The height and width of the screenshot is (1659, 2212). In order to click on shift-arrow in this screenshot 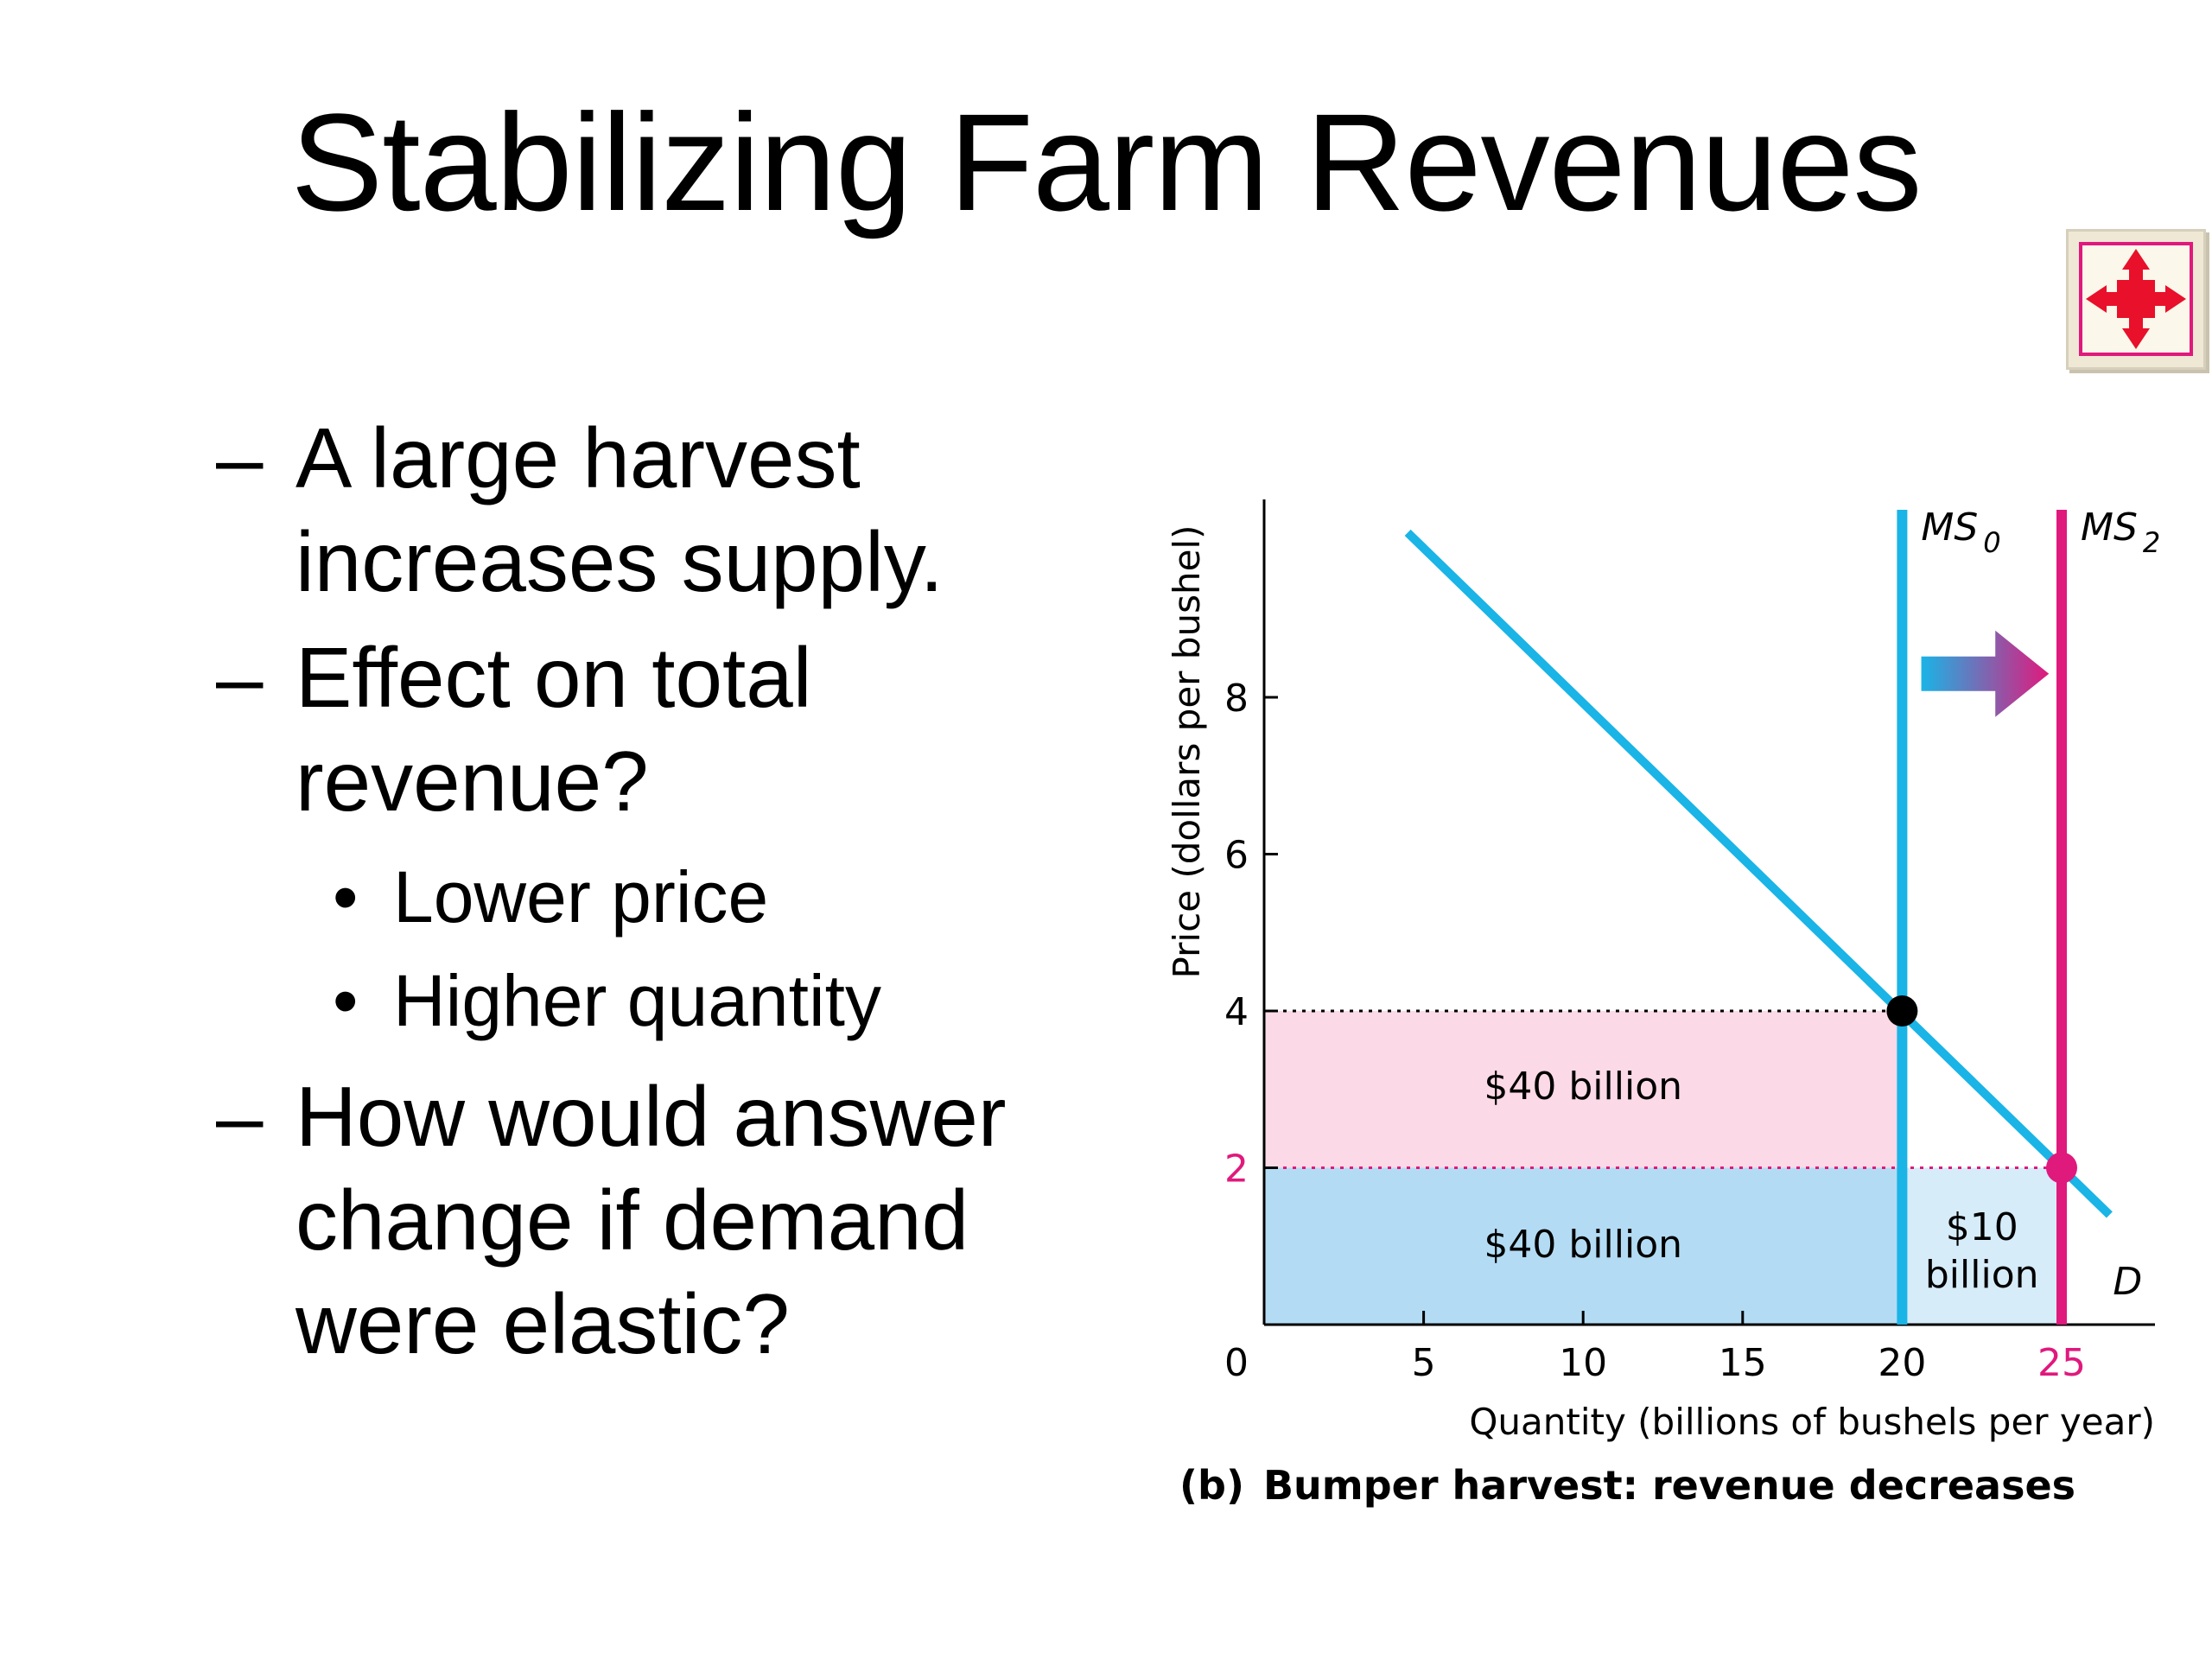, I will do `click(1985, 673)`.